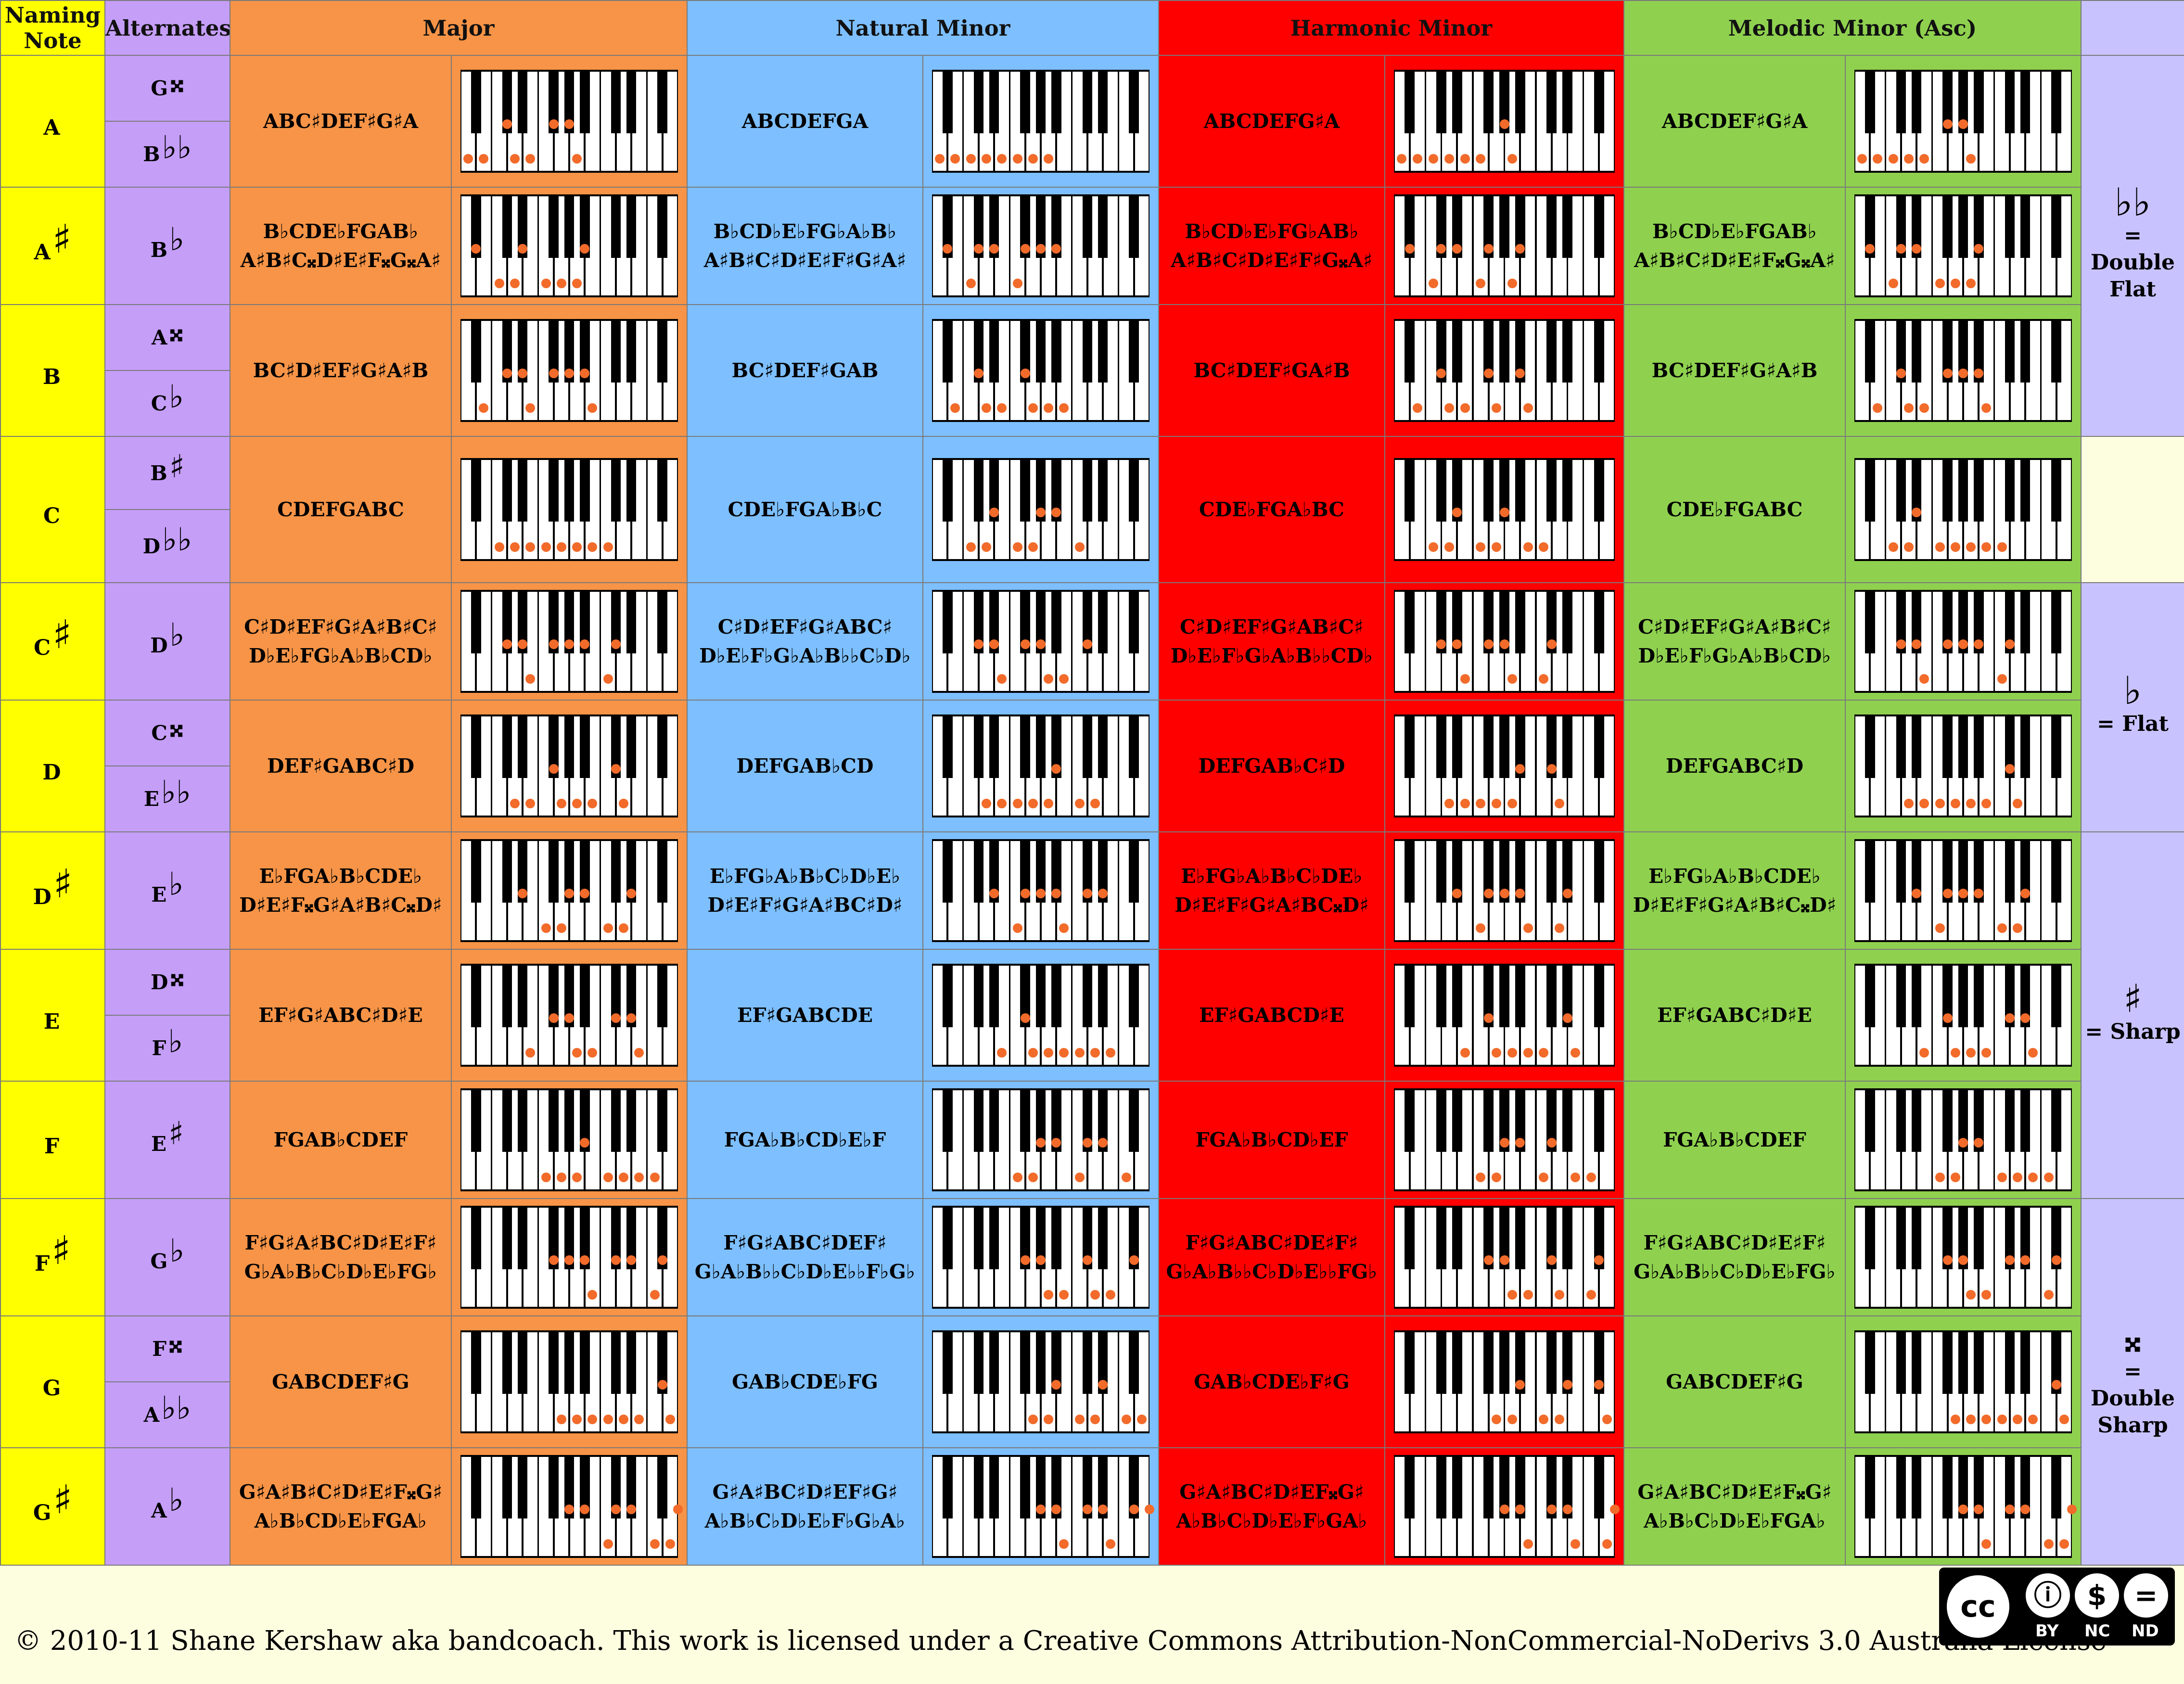 Image resolution: width=2184 pixels, height=1684 pixels. What do you see at coordinates (805, 905) in the screenshot?
I see `scale-notes-line: D♯E♯F♯G♯A♯BC♯D♯` at bounding box center [805, 905].